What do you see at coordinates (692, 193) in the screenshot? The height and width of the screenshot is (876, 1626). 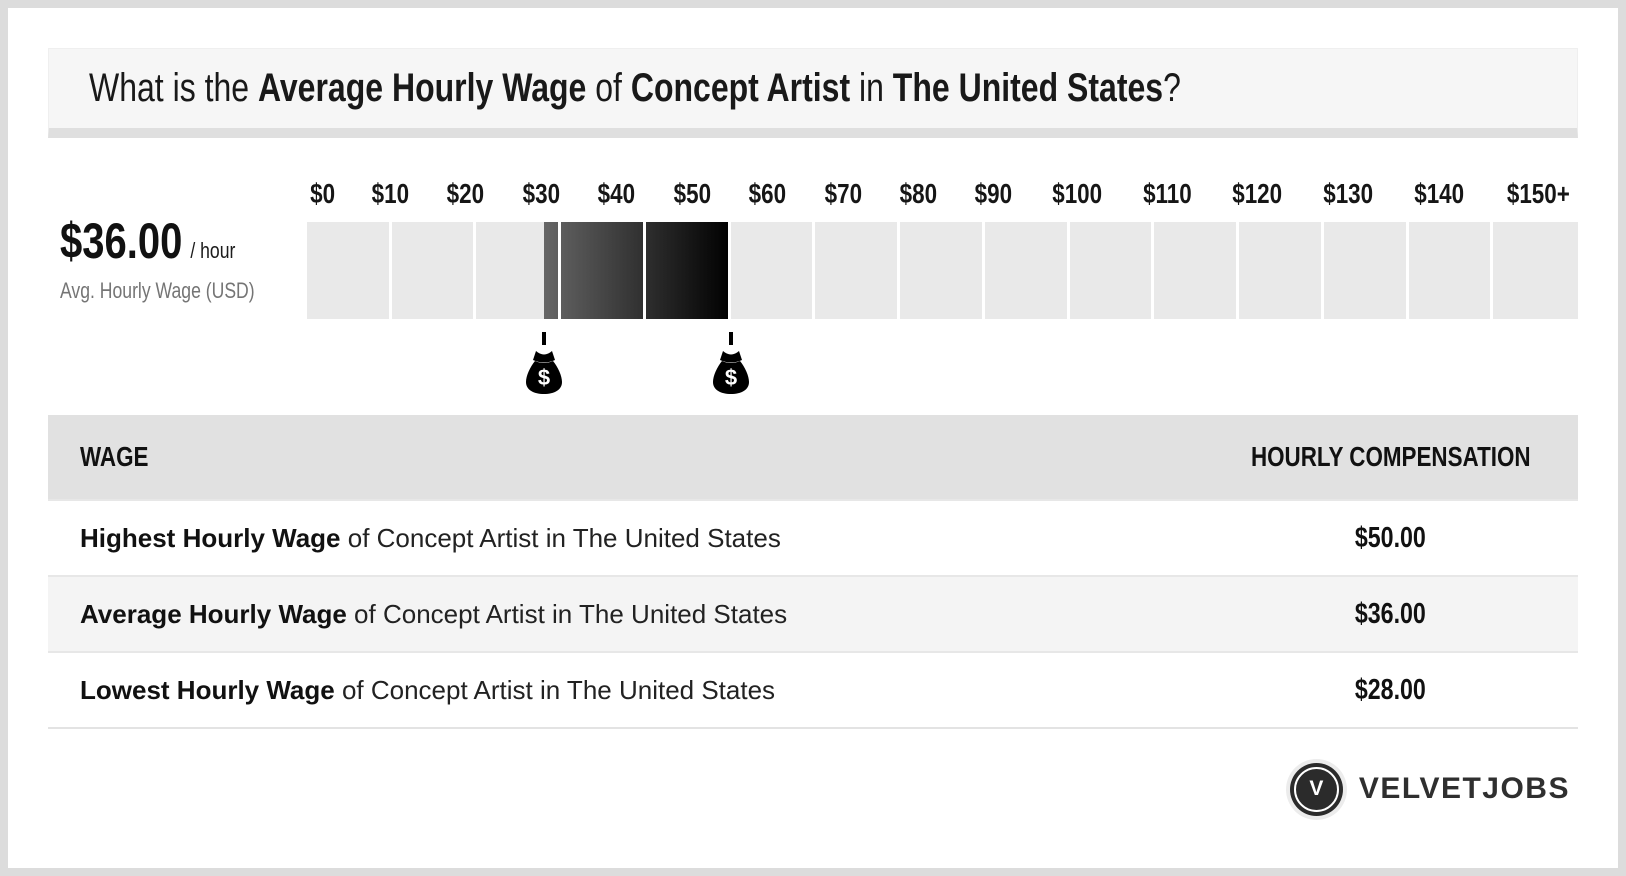 I see `scale-tick-label: $50` at bounding box center [692, 193].